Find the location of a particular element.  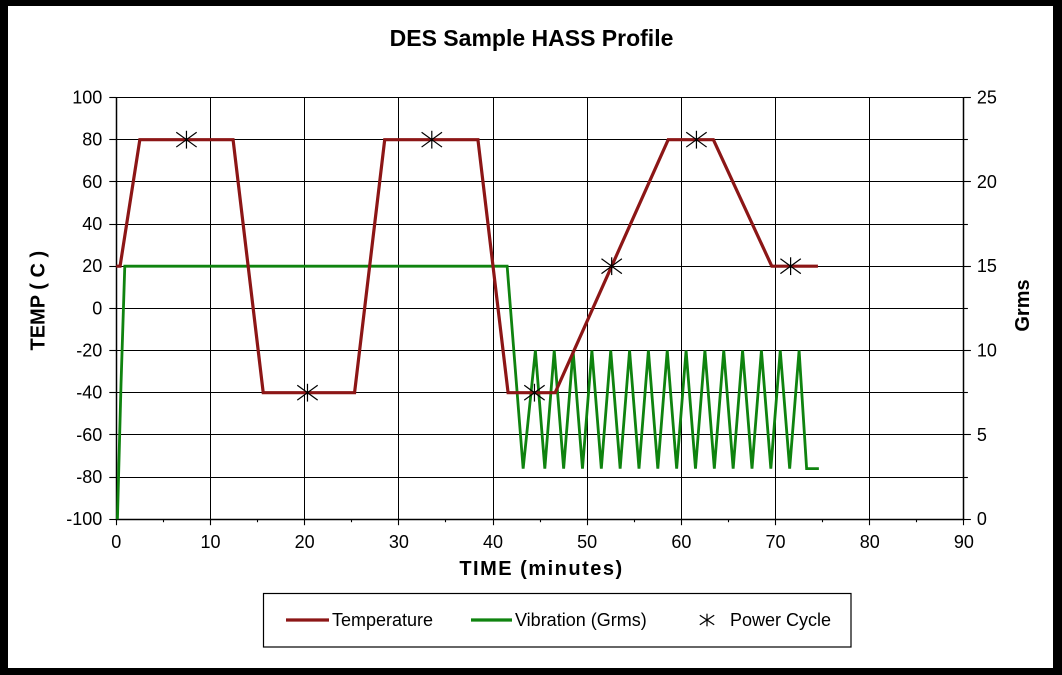

svg-text: 100 is located at coordinates (87, 98).